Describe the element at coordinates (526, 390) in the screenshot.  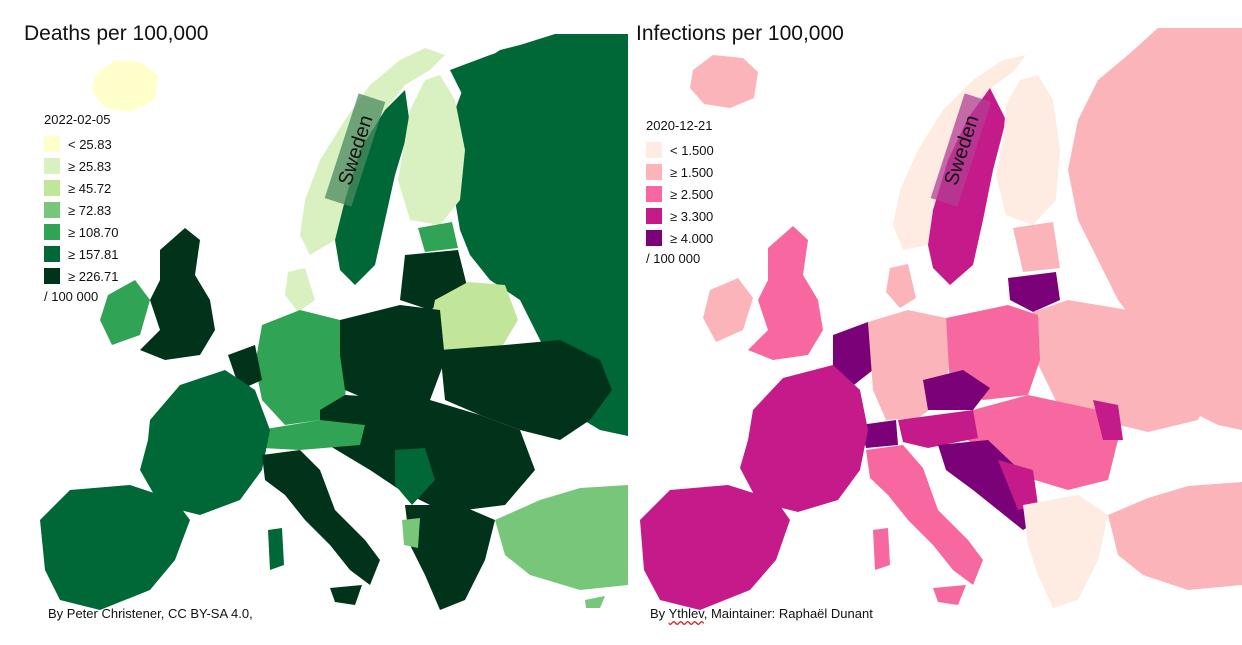
I see `region-ukraine` at that location.